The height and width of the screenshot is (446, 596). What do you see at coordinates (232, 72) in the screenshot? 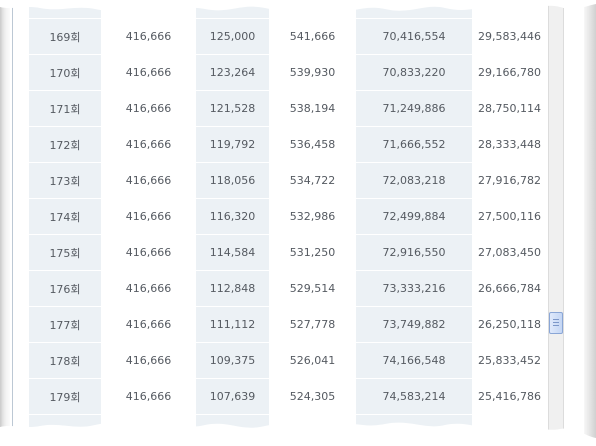
I see `cell-interest: 123,264` at bounding box center [232, 72].